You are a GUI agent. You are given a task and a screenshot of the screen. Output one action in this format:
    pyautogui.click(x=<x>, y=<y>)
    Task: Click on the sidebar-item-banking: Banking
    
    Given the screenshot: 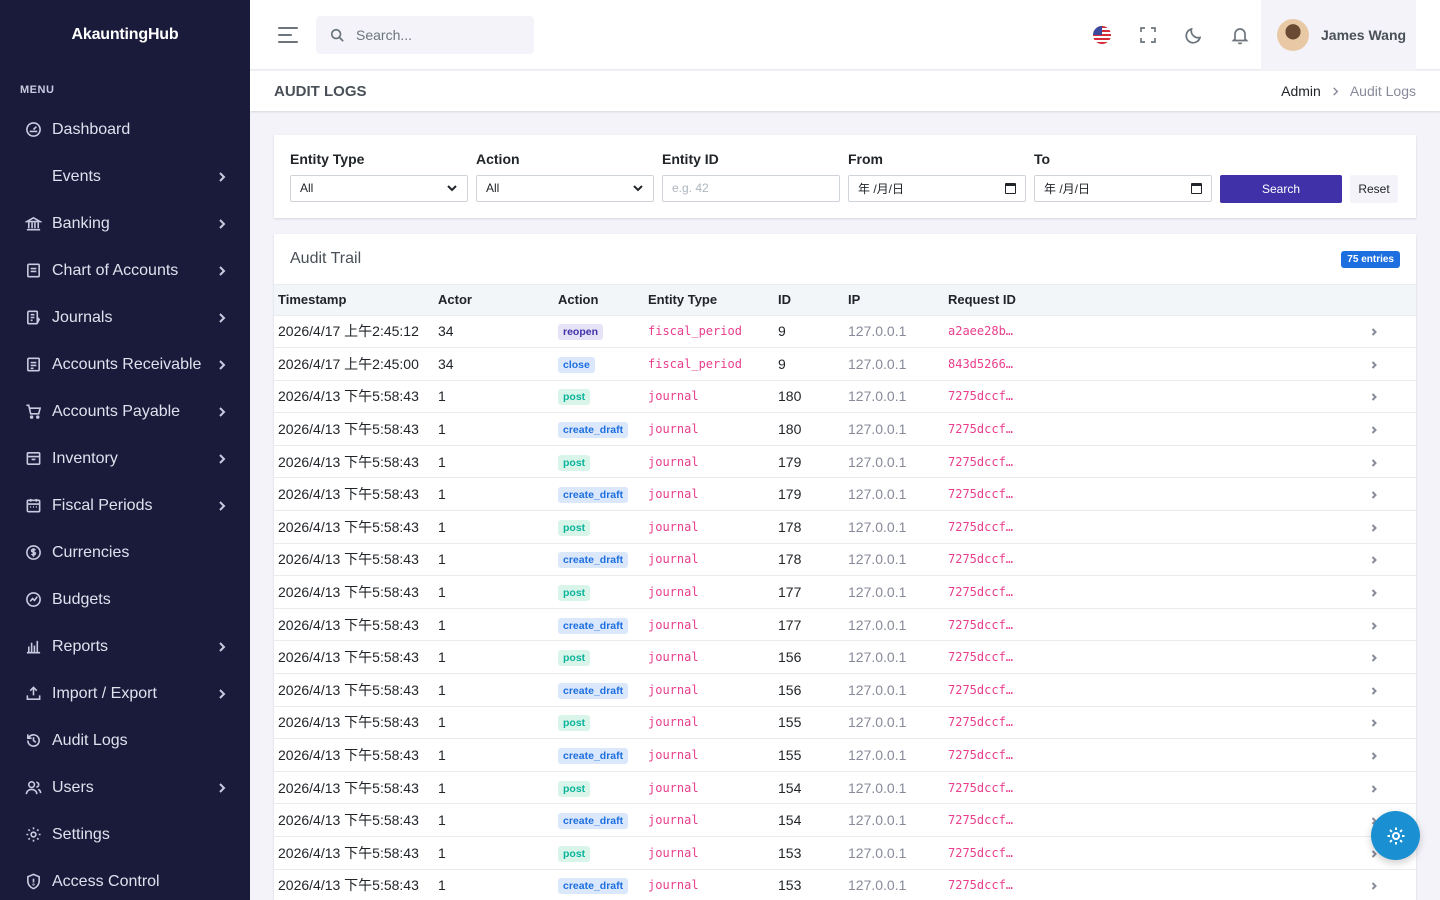 What is the action you would take?
    pyautogui.click(x=125, y=223)
    